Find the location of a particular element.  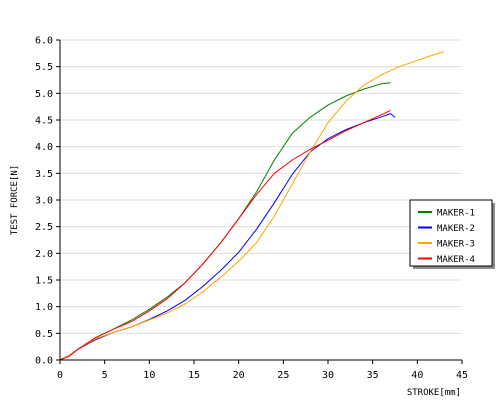

y-tick-label: 3.5 is located at coordinates (44, 174).